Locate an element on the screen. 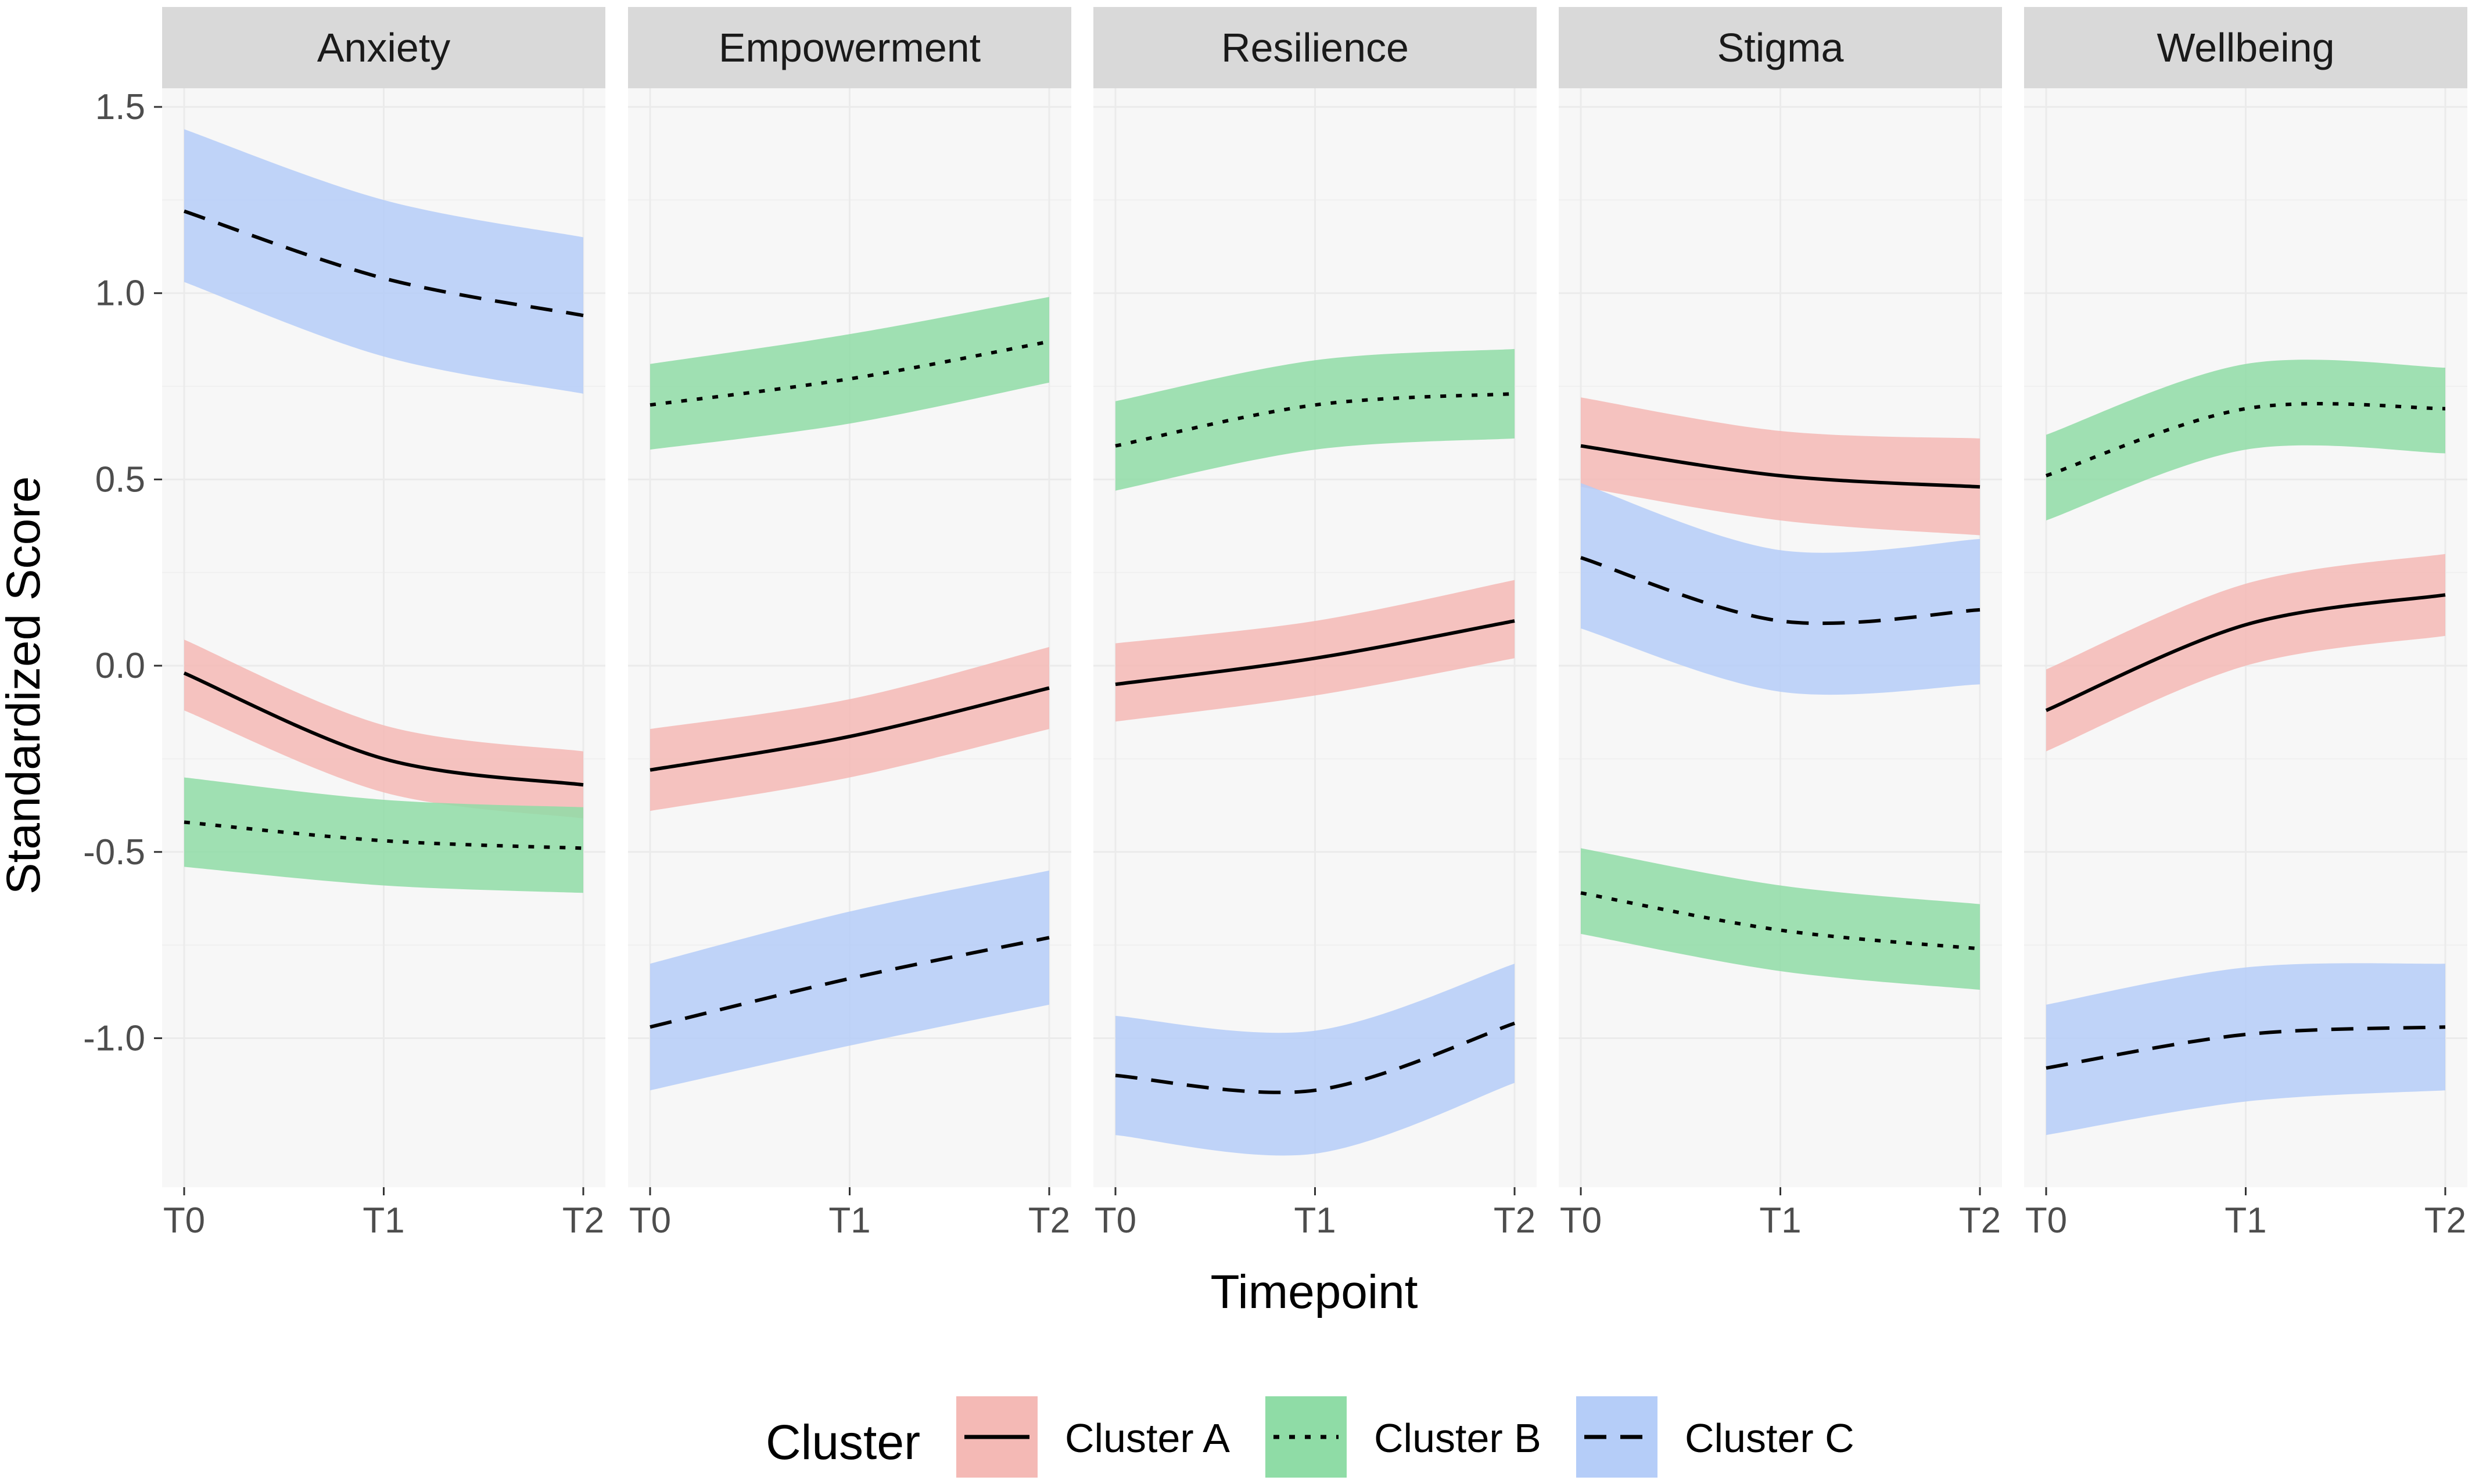 The width and height of the screenshot is (2472, 1484). x-axis-title: Timepoint is located at coordinates (1314, 1292).